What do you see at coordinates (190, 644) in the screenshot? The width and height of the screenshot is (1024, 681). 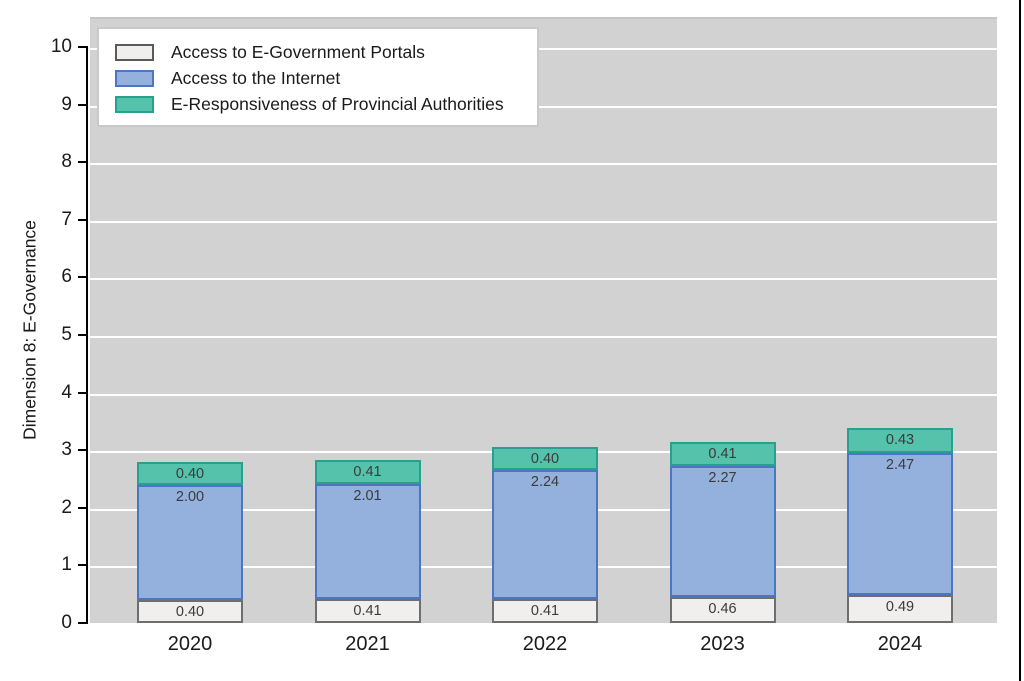 I see `x-category-label: 2020` at bounding box center [190, 644].